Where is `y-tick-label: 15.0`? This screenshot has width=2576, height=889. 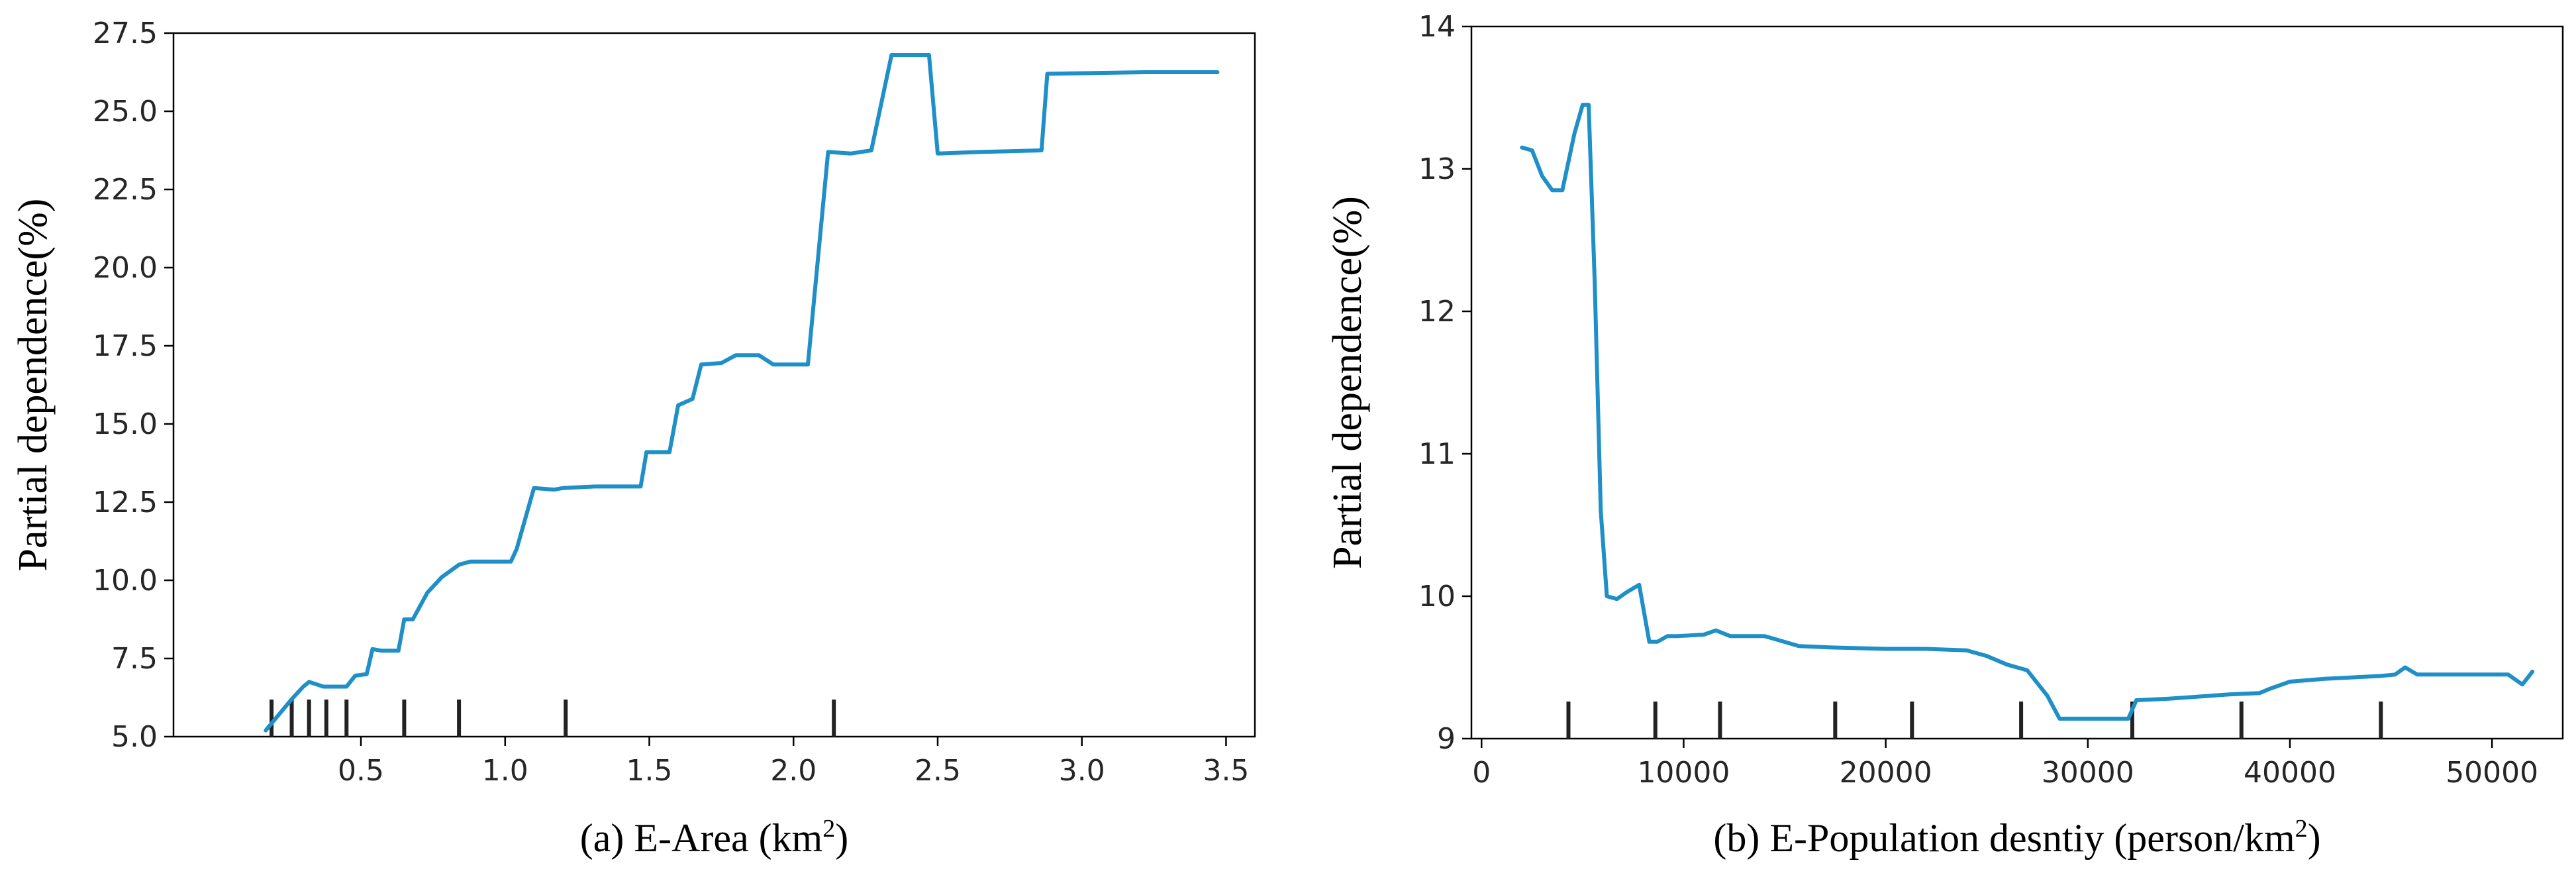
y-tick-label: 15.0 is located at coordinates (125, 424).